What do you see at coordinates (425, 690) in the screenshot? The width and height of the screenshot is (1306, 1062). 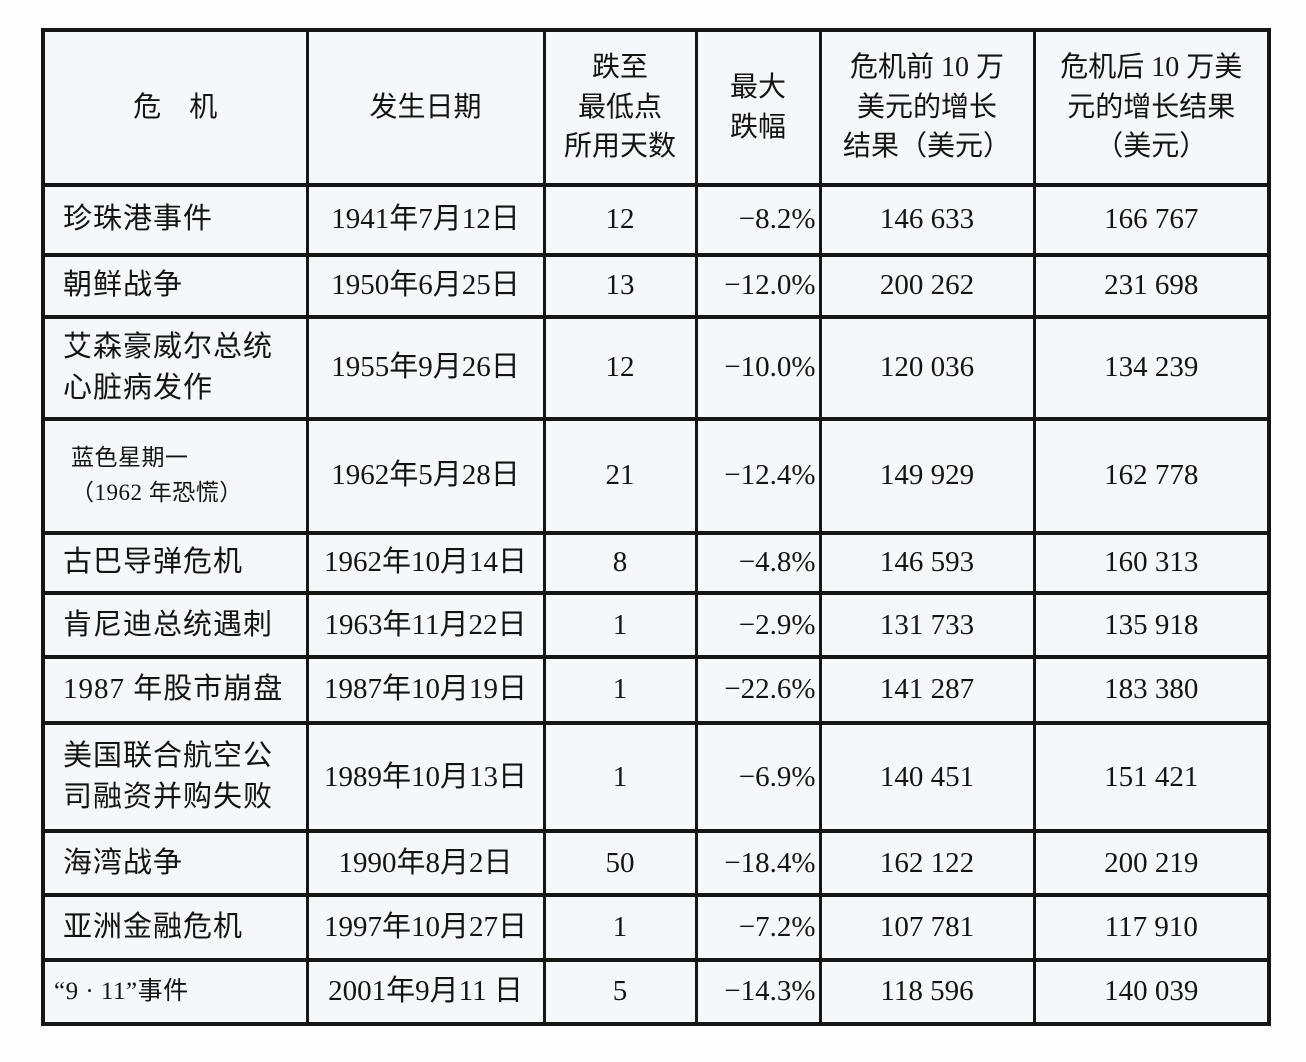 I see `cell-date: 1987年10月19日` at bounding box center [425, 690].